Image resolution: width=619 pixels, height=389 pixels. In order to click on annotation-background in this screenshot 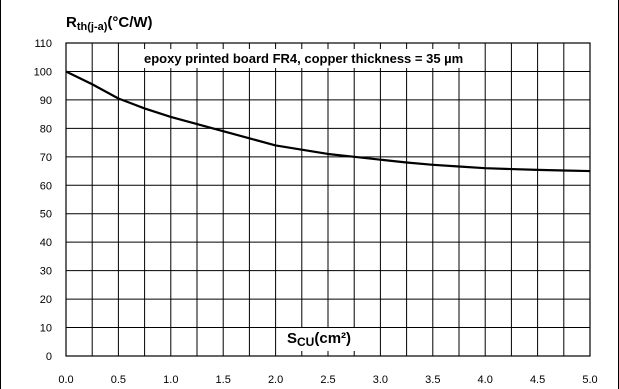, I will do `click(304, 58)`.